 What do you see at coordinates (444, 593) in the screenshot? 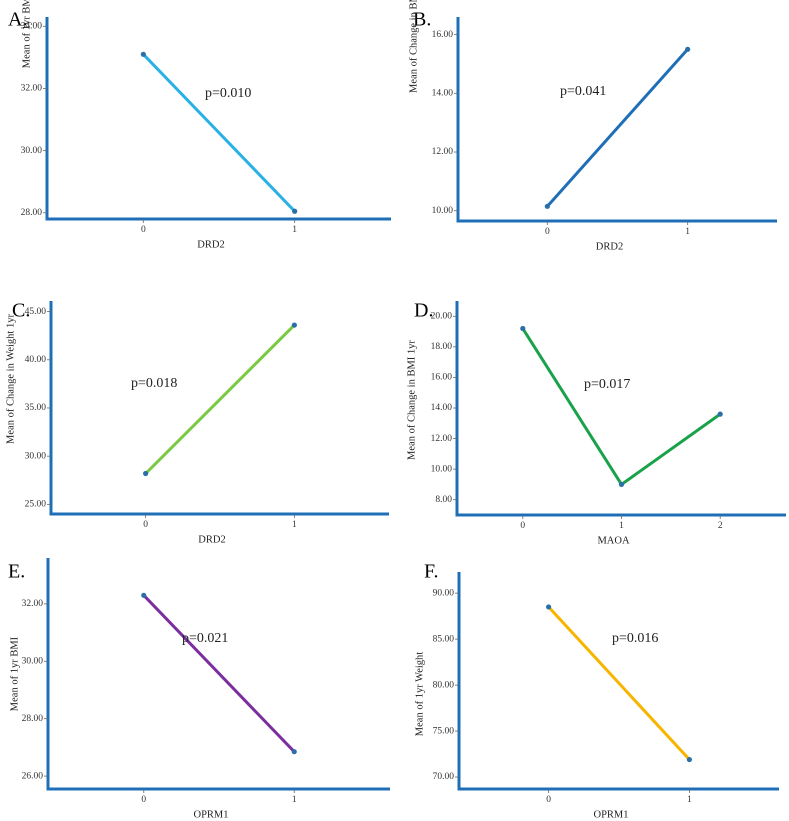
I see `y-tick-label: 90.00` at bounding box center [444, 593].